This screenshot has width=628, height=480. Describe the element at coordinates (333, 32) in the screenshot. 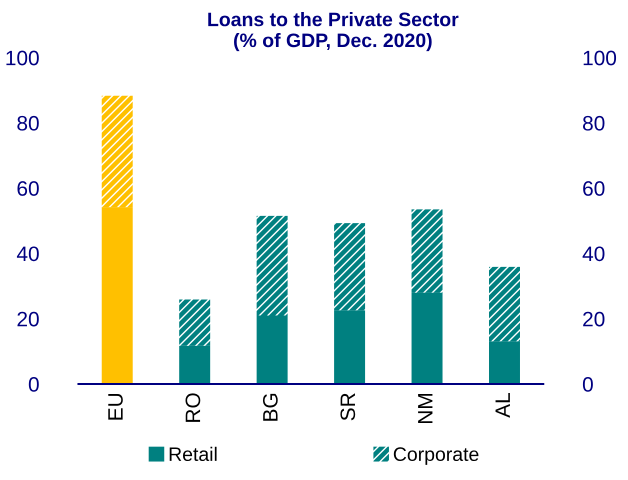

I see `chart-title: Loans to the Private Sector (% of GDP, Dec. 2020)` at that location.